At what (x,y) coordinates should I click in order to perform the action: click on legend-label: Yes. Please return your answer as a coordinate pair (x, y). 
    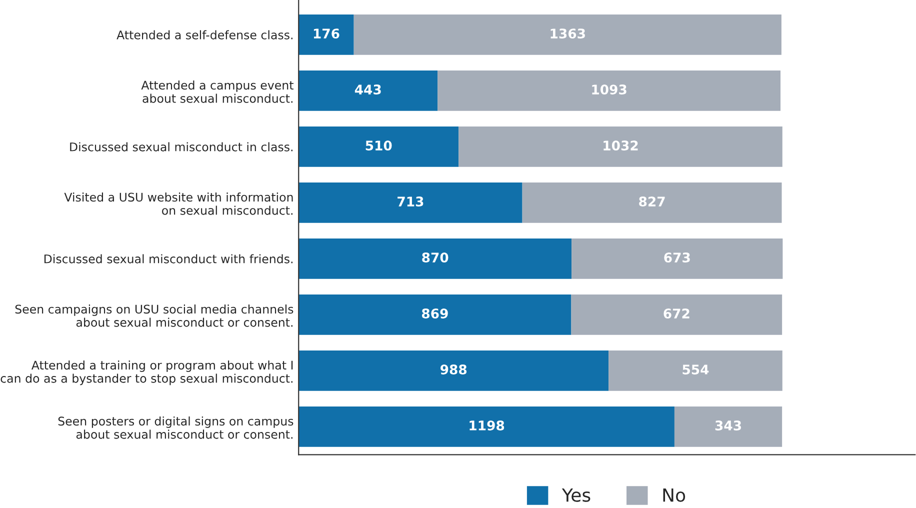
    Looking at the image, I should click on (576, 495).